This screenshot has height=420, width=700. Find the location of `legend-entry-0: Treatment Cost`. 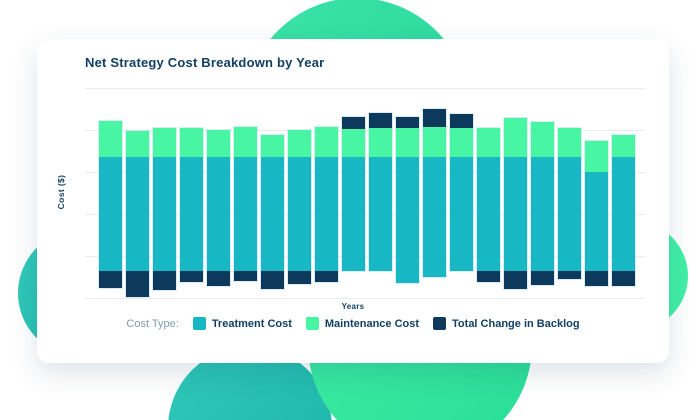

legend-entry-0: Treatment Cost is located at coordinates (242, 323).